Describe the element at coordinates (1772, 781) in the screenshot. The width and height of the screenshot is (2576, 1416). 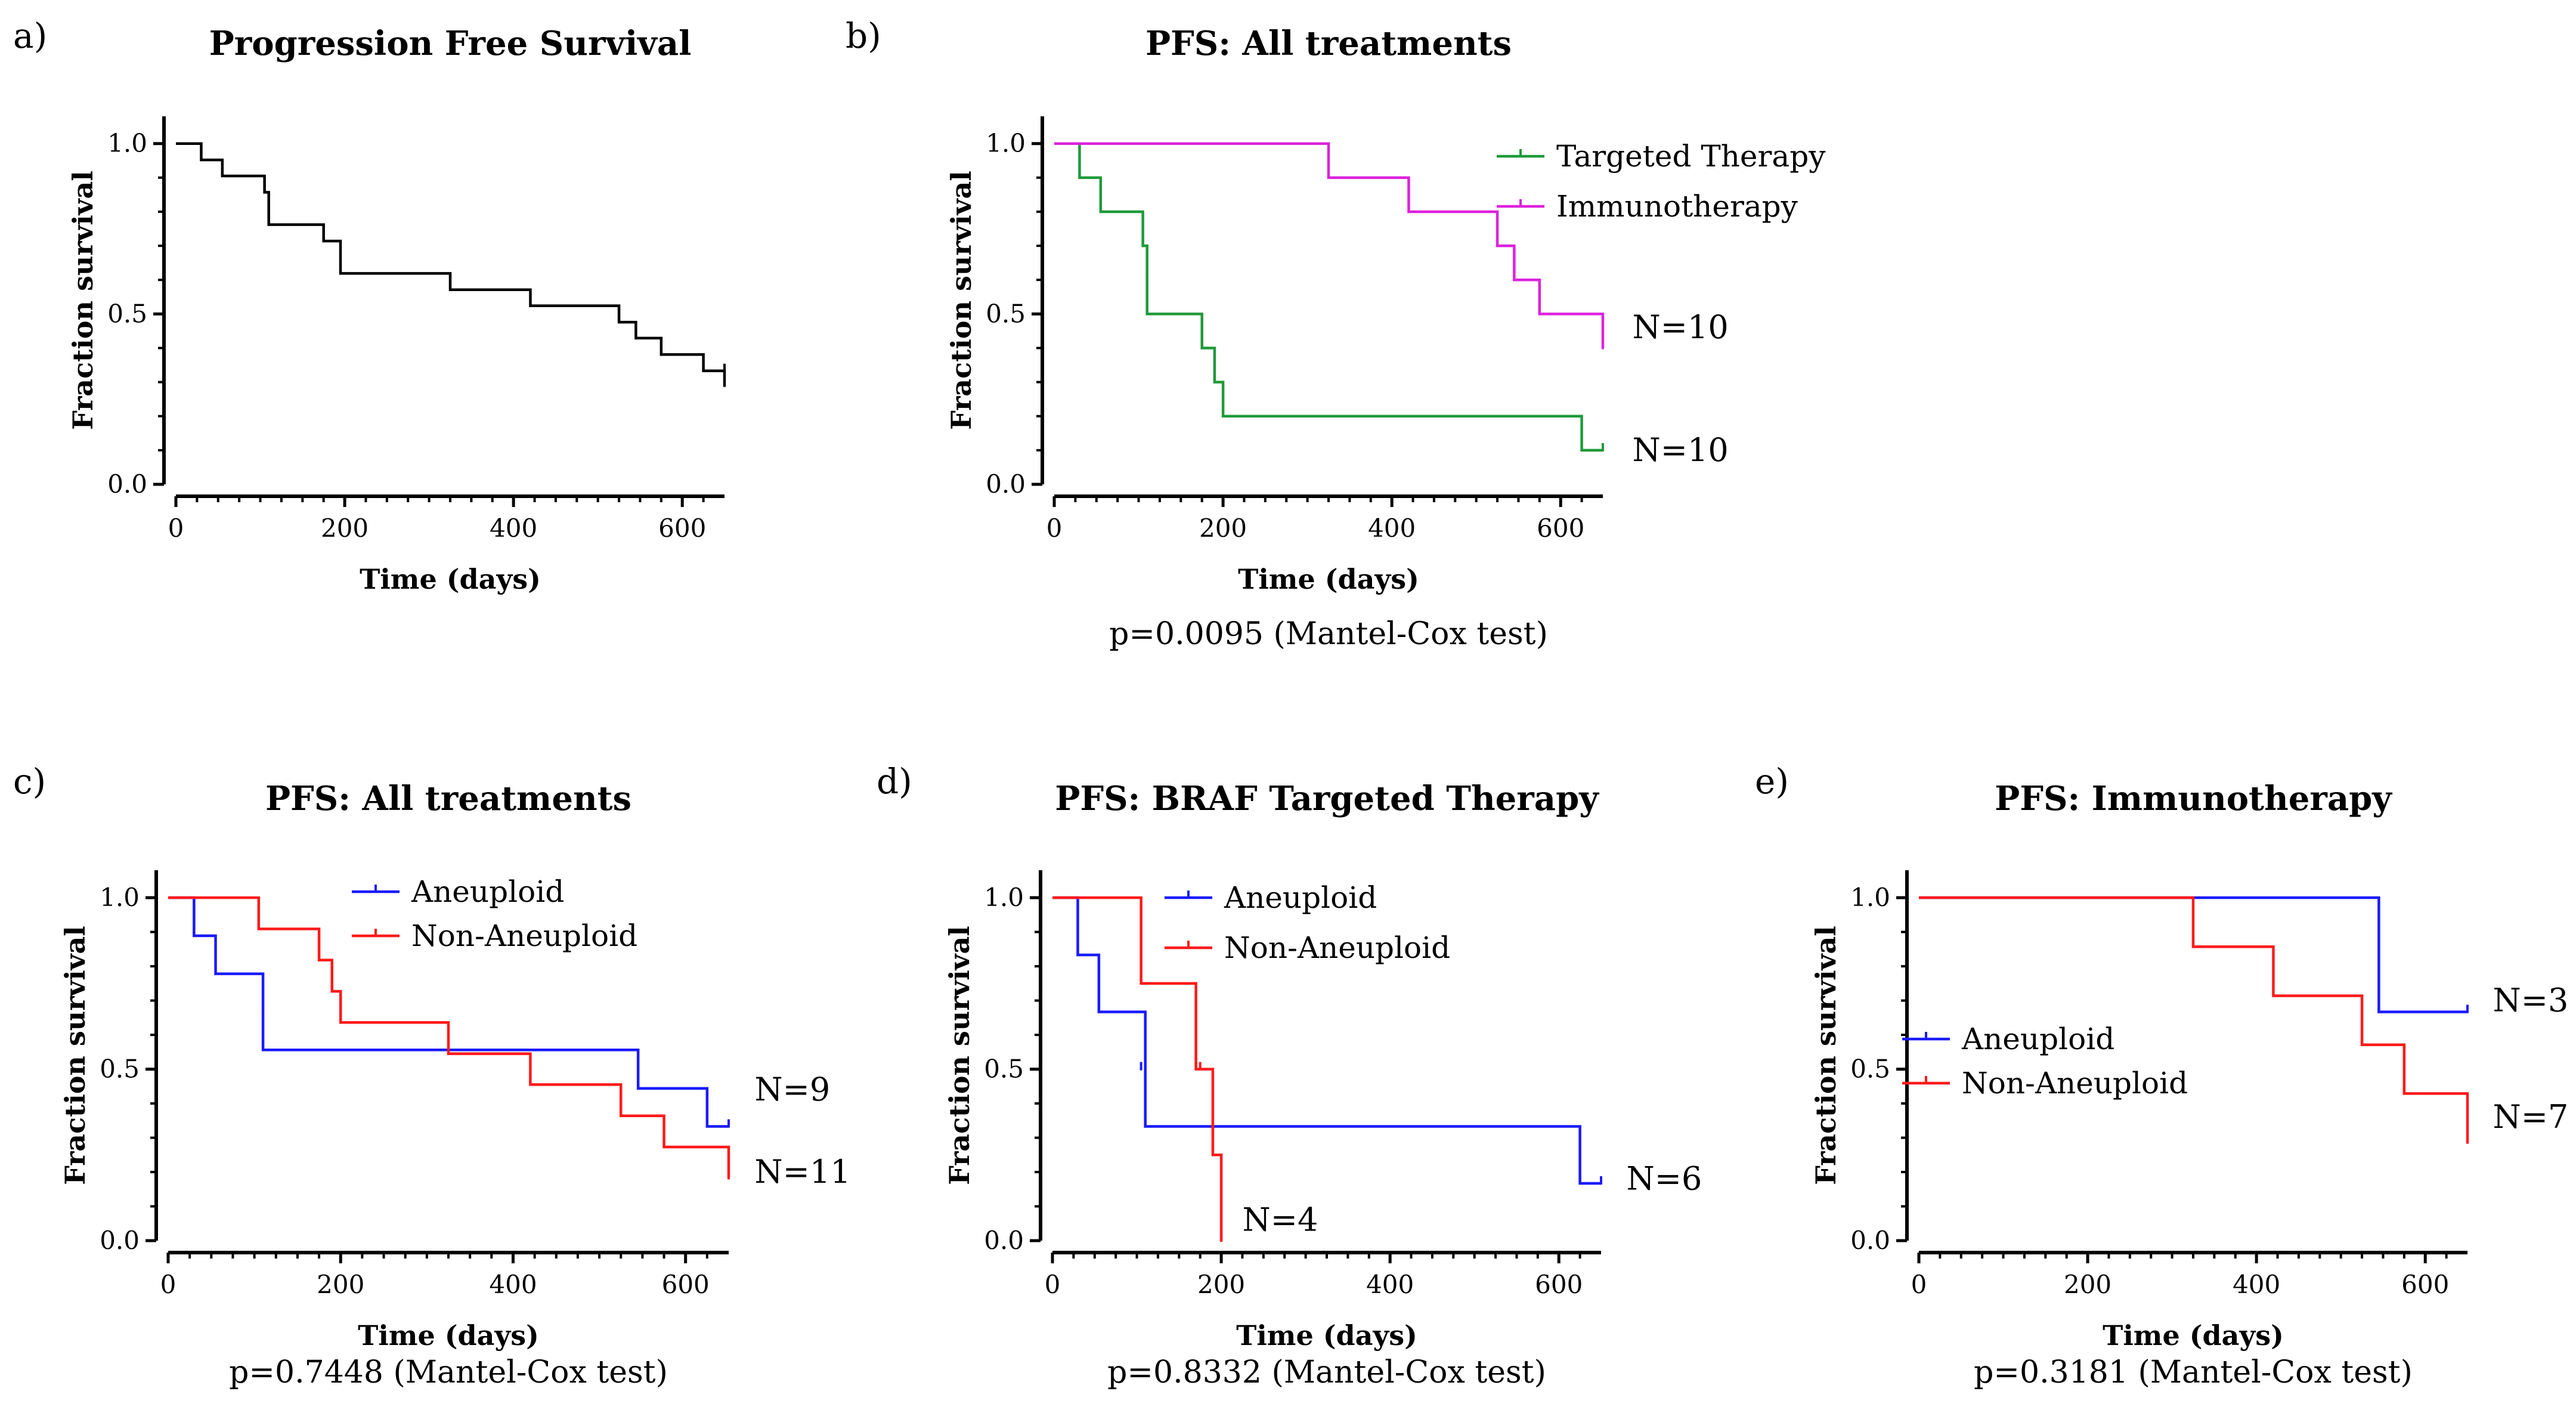
I see `panel-letter: e)` at that location.